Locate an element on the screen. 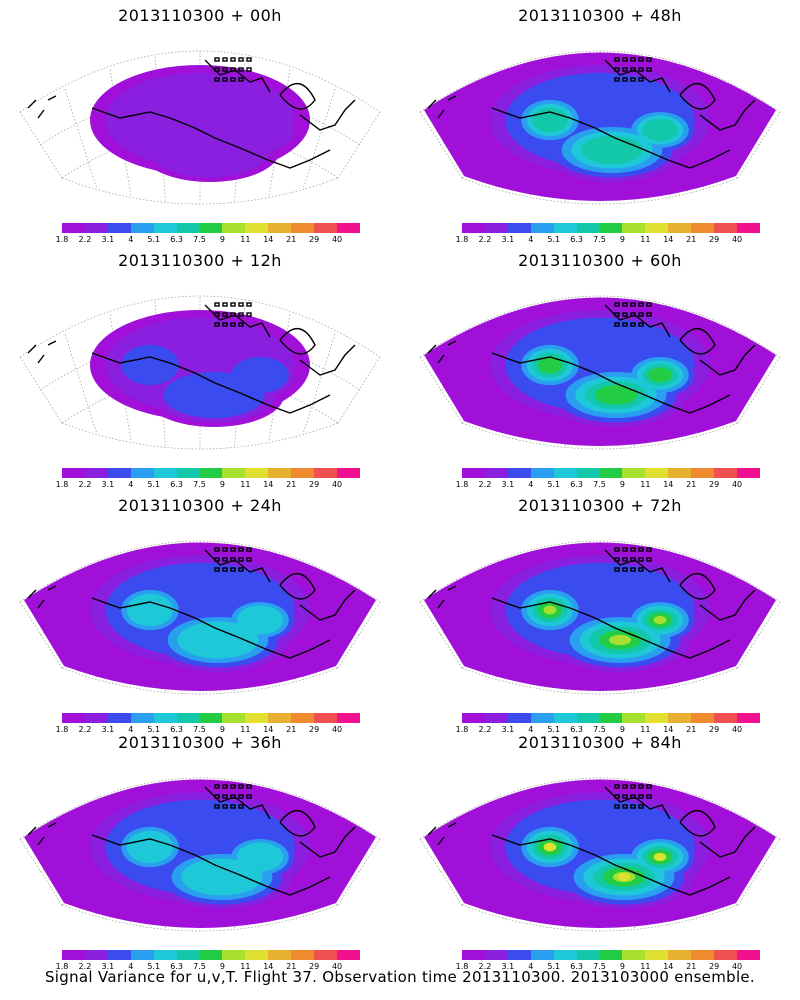  panel-title: 2013110300 + 00h is located at coordinates (200, 15).